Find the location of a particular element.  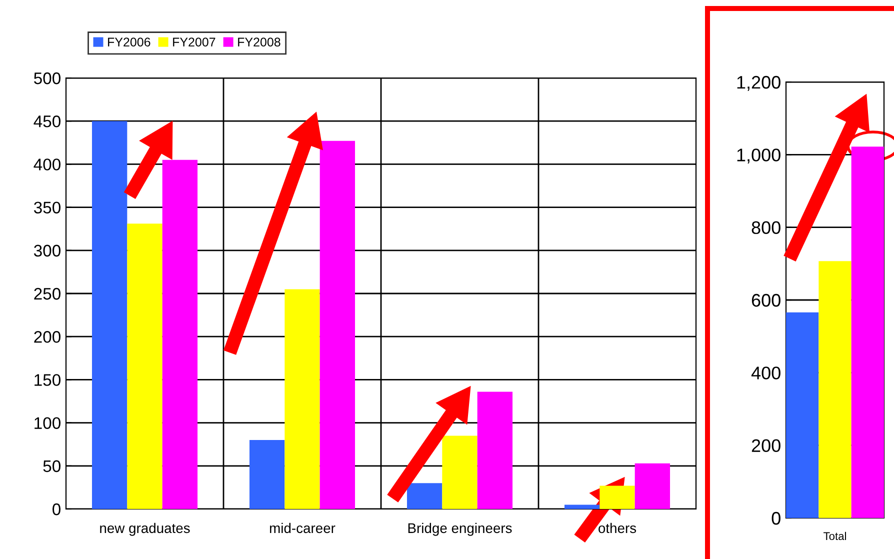

y-tick-label: 450 is located at coordinates (47, 122).